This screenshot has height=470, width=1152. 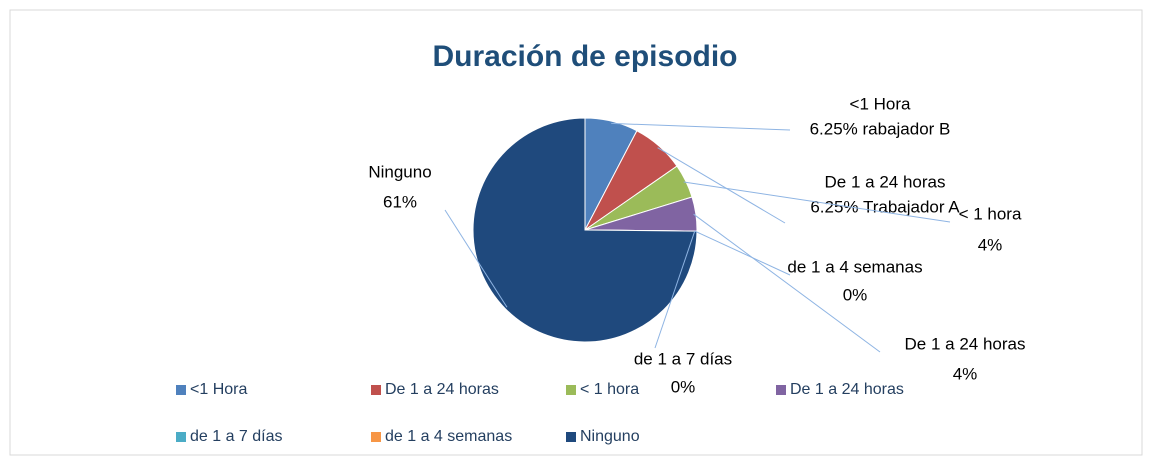 I want to click on data-label-name: de 1 a 4 semanas, so click(x=854, y=266).